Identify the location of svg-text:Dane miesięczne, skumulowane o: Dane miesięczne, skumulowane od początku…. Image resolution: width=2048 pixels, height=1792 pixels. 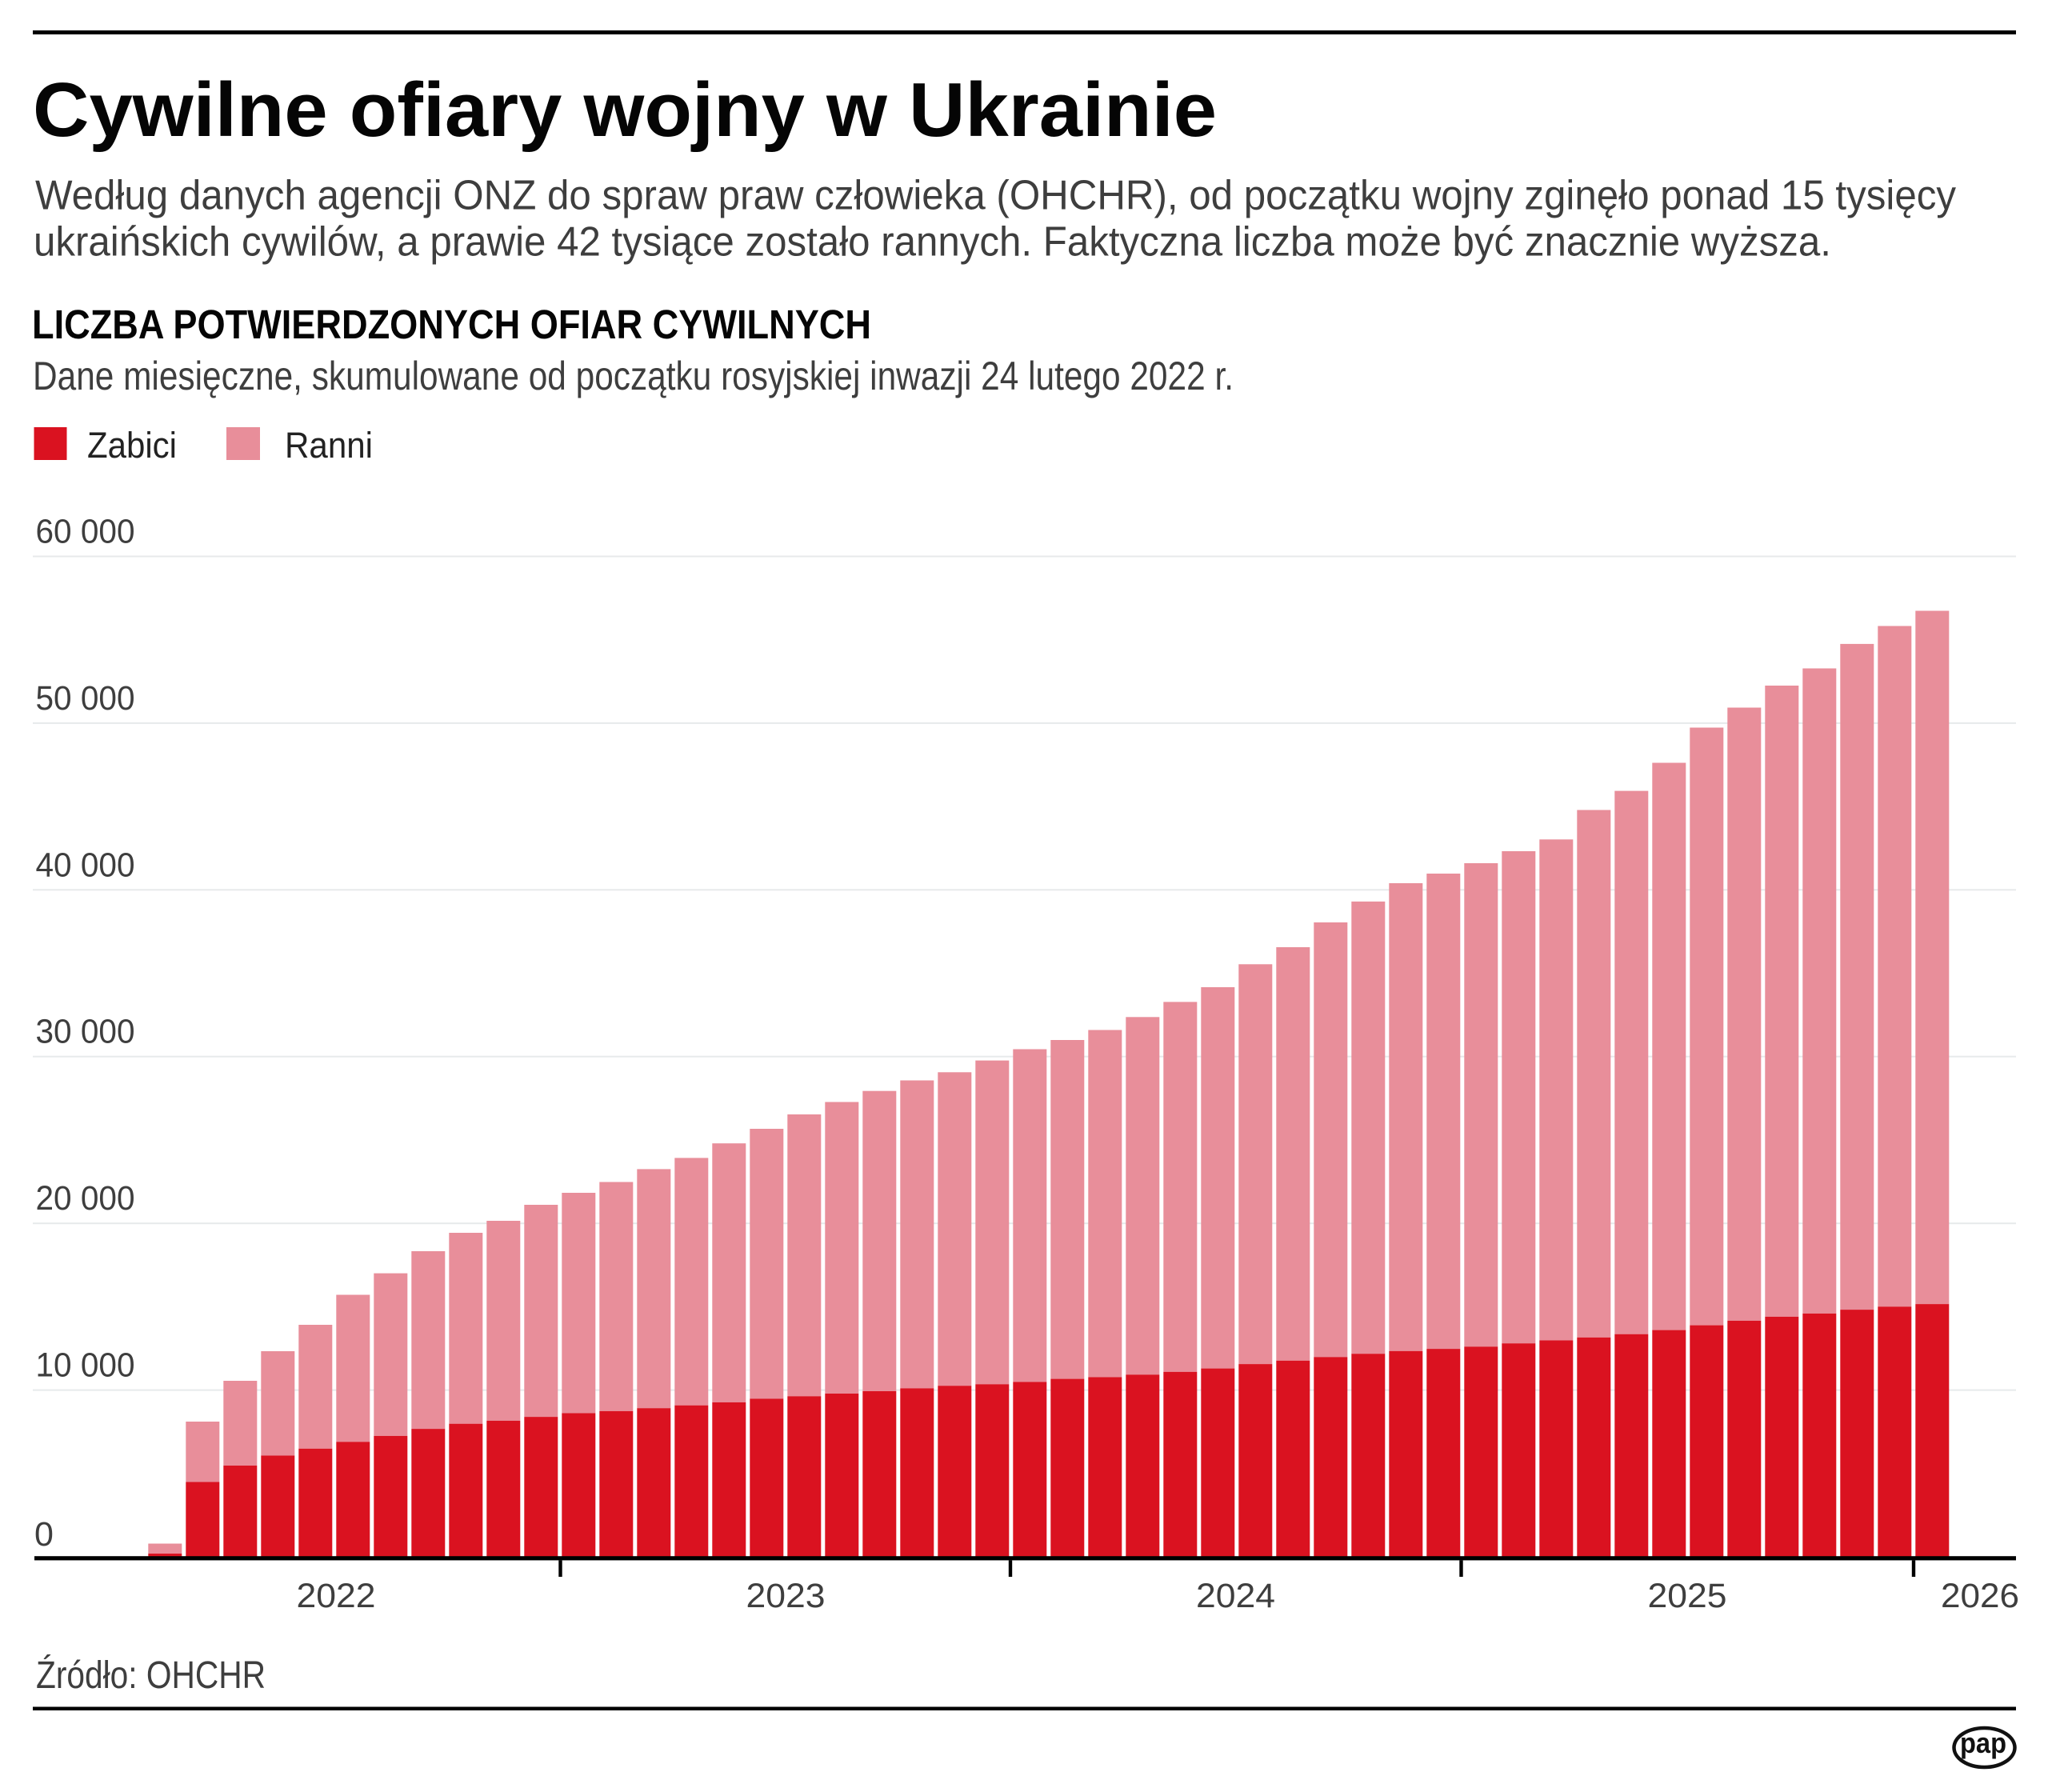
(633, 376).